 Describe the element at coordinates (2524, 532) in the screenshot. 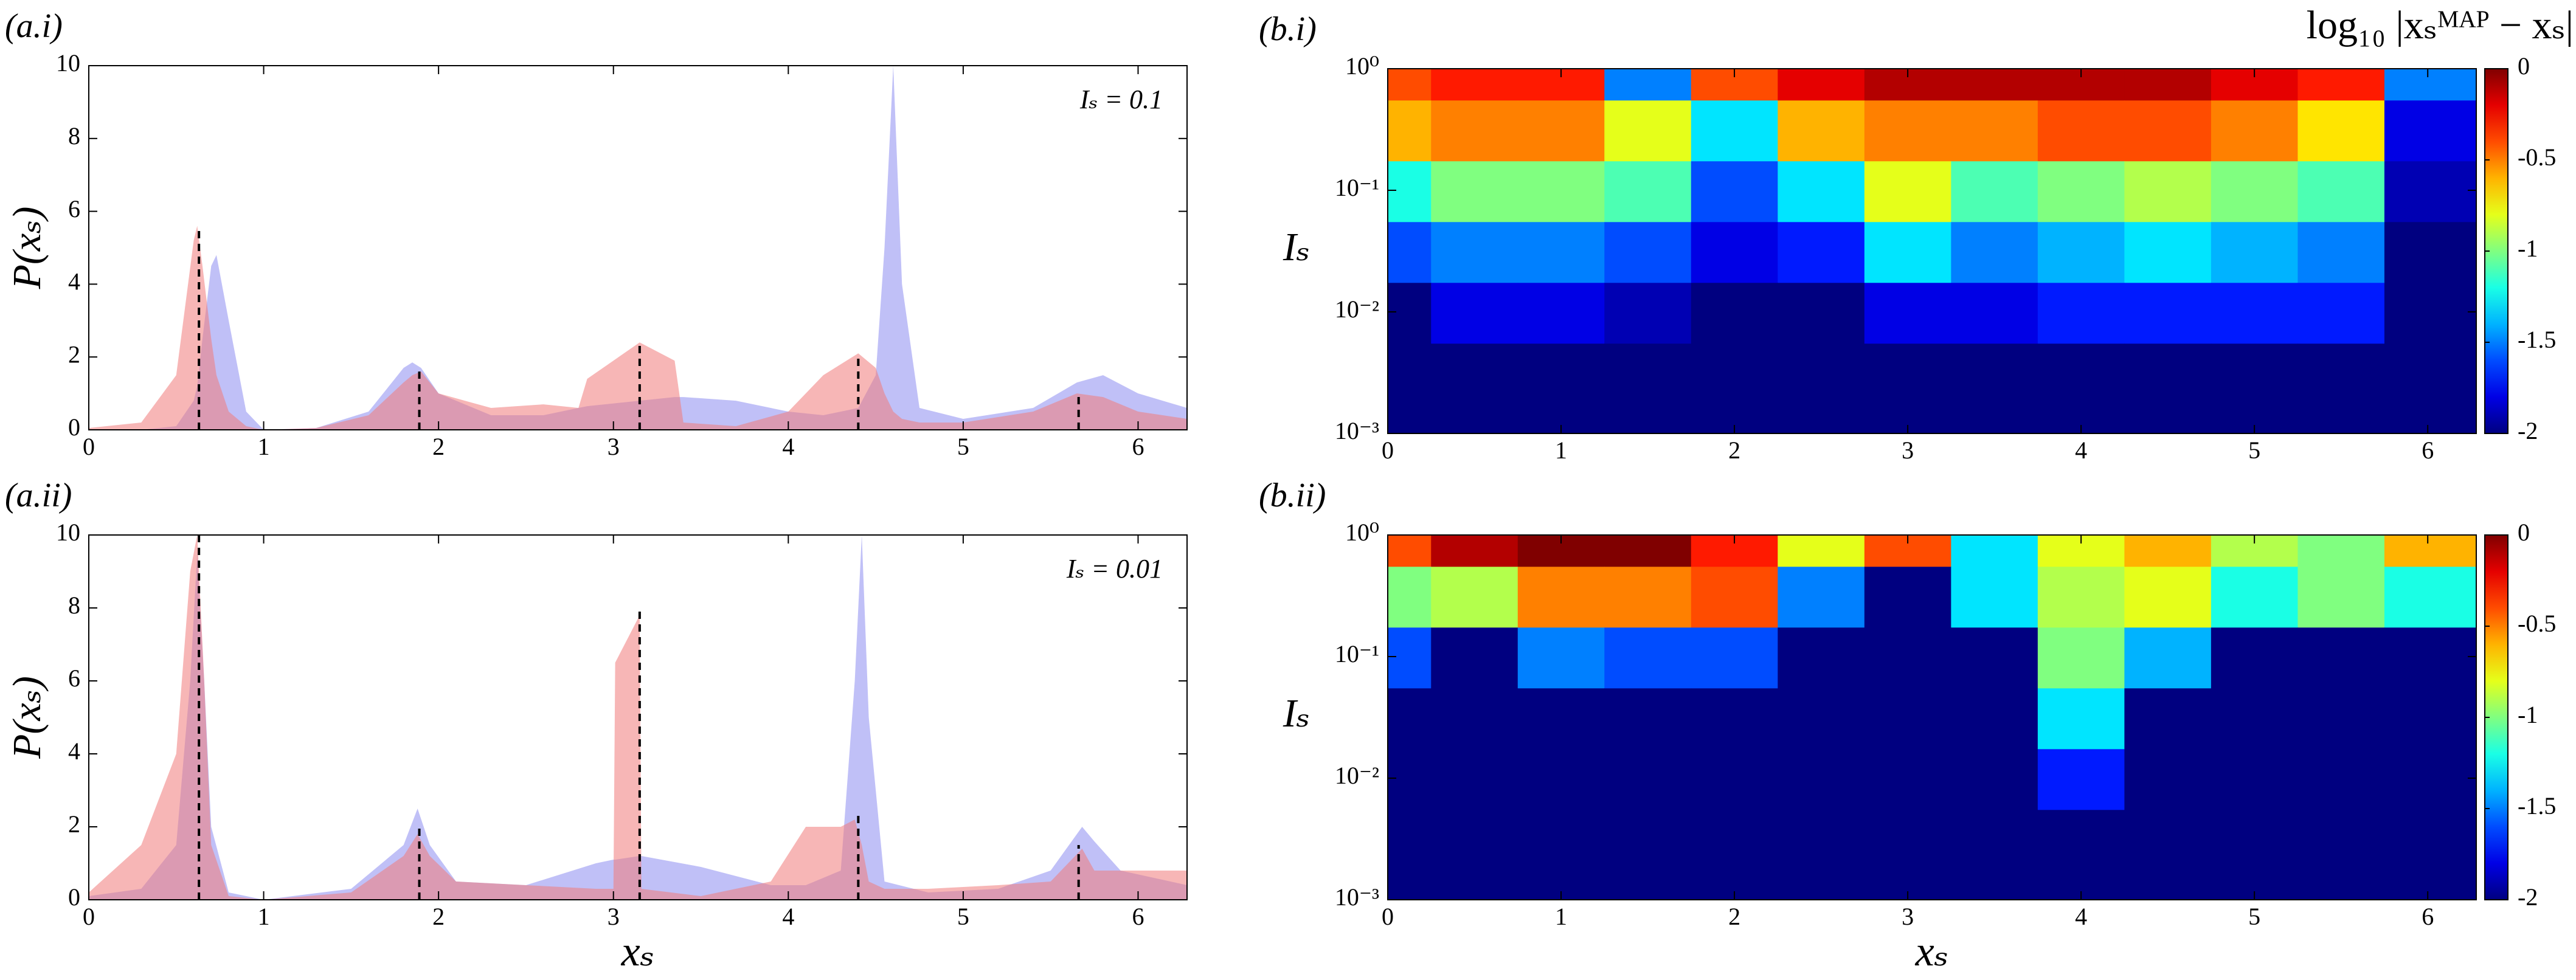

I see `colorbar-tick-label: 0` at that location.